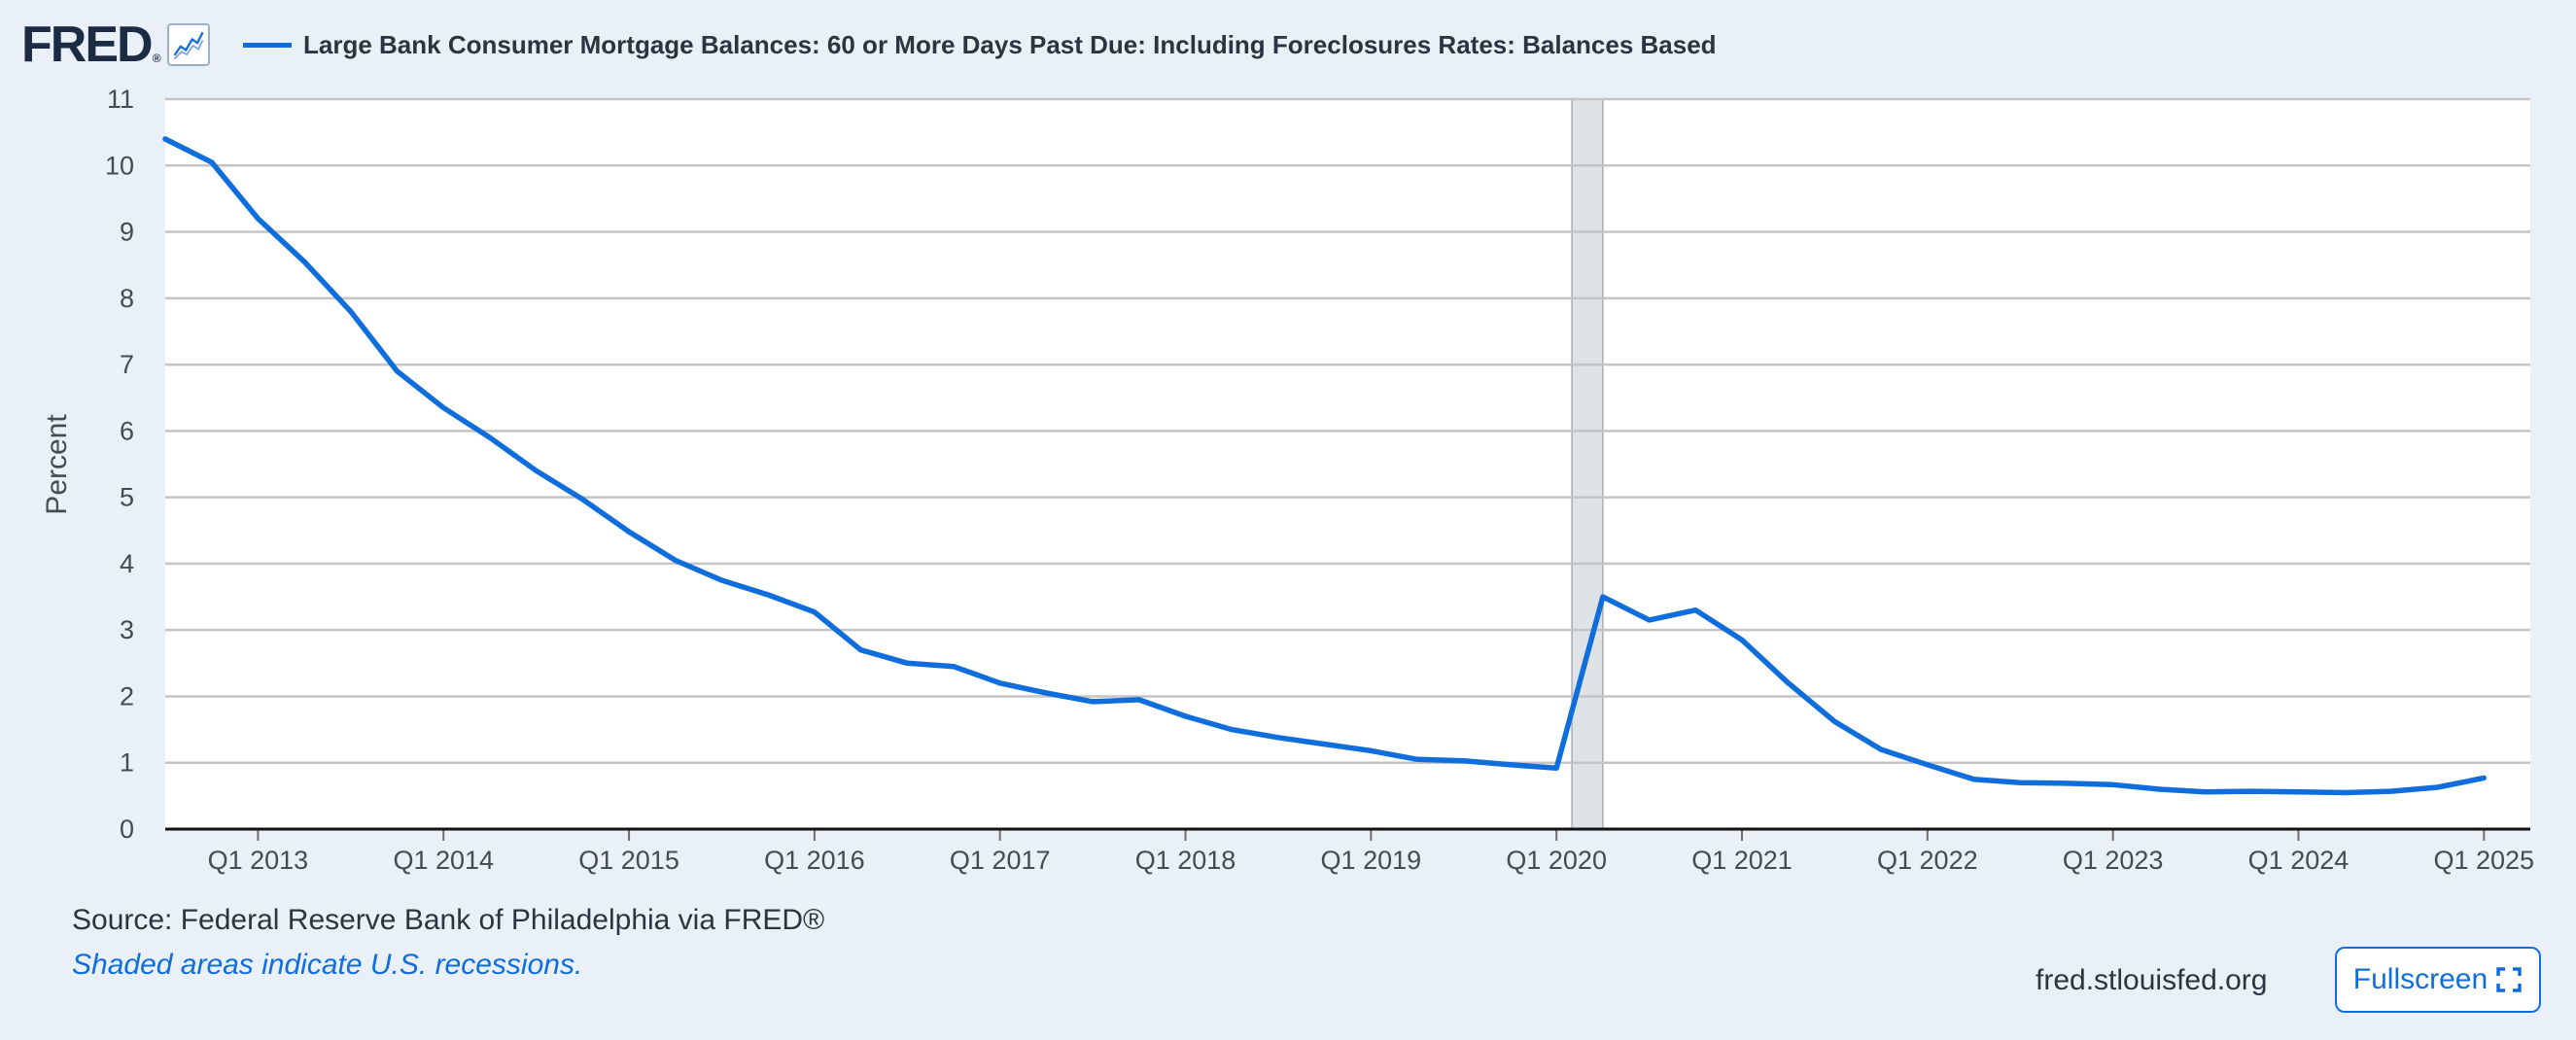 The width and height of the screenshot is (2576, 1040). I want to click on line-graph-icon, so click(188, 44).